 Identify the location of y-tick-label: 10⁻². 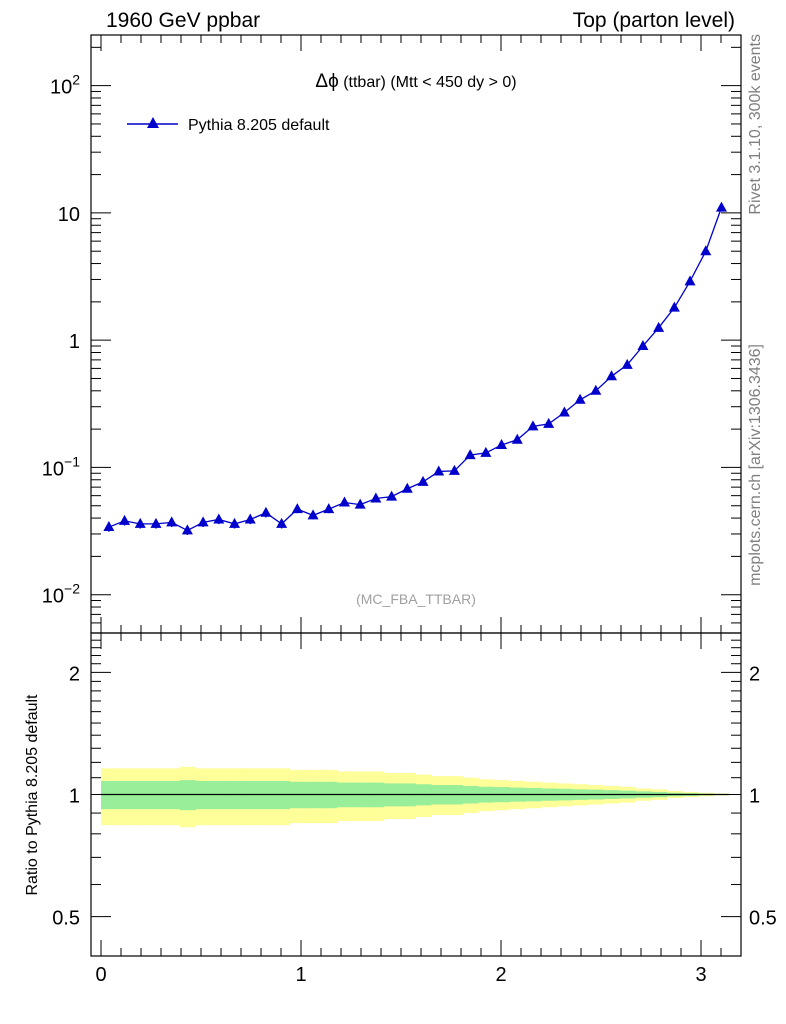
(61, 594).